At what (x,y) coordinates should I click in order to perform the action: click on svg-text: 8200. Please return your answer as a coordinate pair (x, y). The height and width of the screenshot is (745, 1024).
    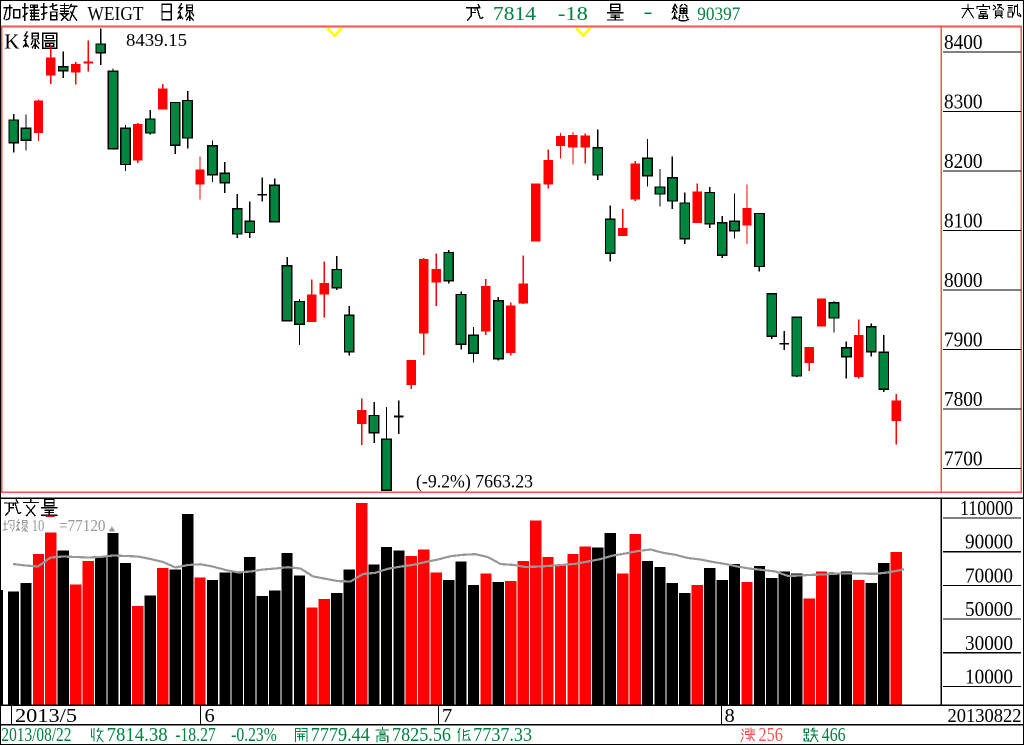
    Looking at the image, I should click on (963, 161).